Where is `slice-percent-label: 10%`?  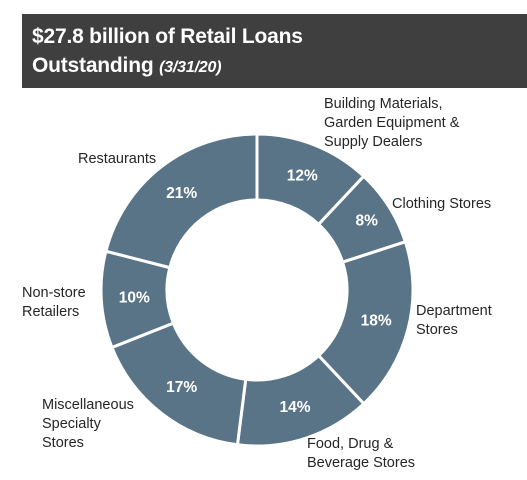 slice-percent-label: 10% is located at coordinates (134, 298).